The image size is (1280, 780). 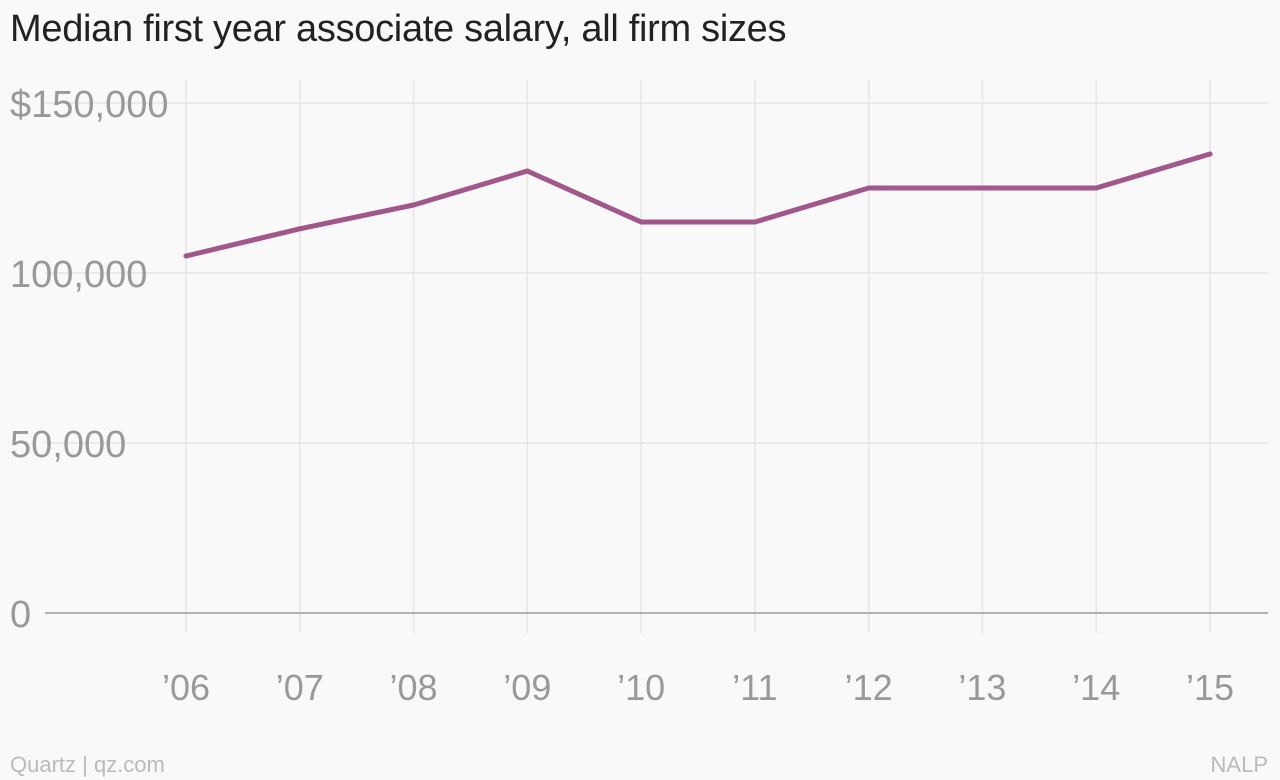 I want to click on series-line, so click(x=698, y=205).